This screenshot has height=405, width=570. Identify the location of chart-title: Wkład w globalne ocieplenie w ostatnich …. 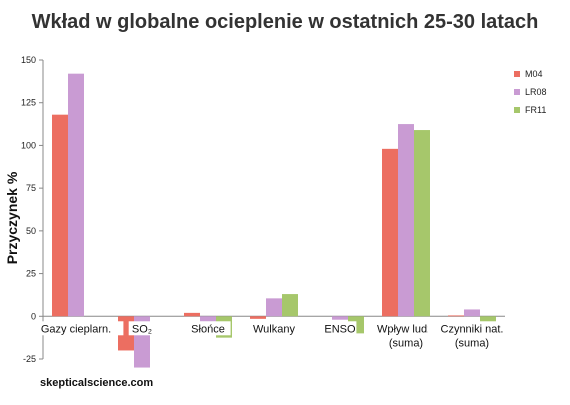
(285, 22).